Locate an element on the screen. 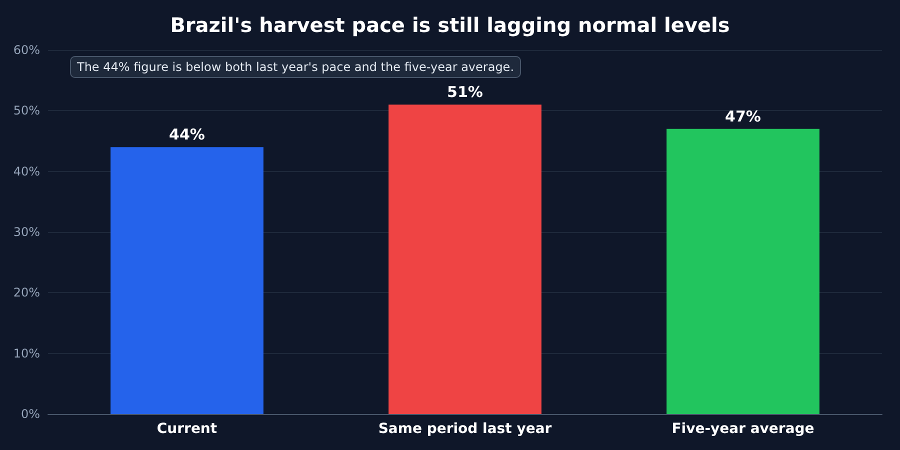  data-label: 47% is located at coordinates (743, 116).